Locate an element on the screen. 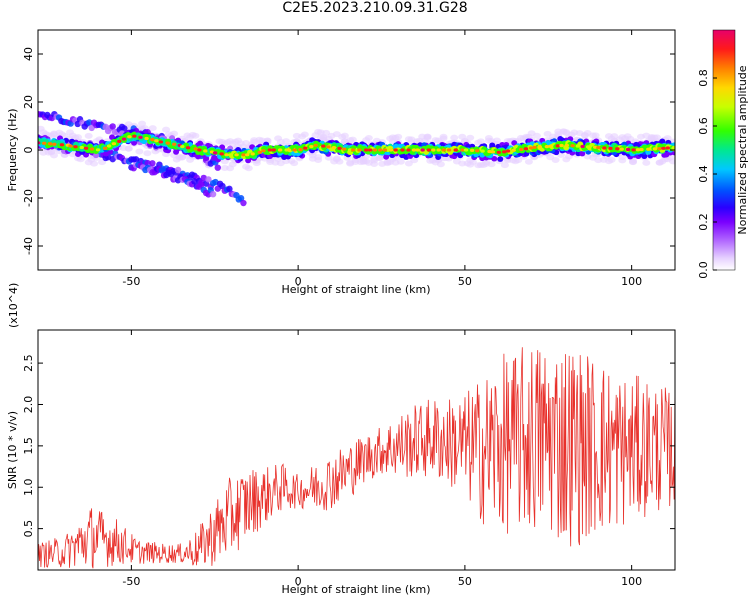 The image size is (750, 600). x-tick-label: -50 is located at coordinates (131, 581).